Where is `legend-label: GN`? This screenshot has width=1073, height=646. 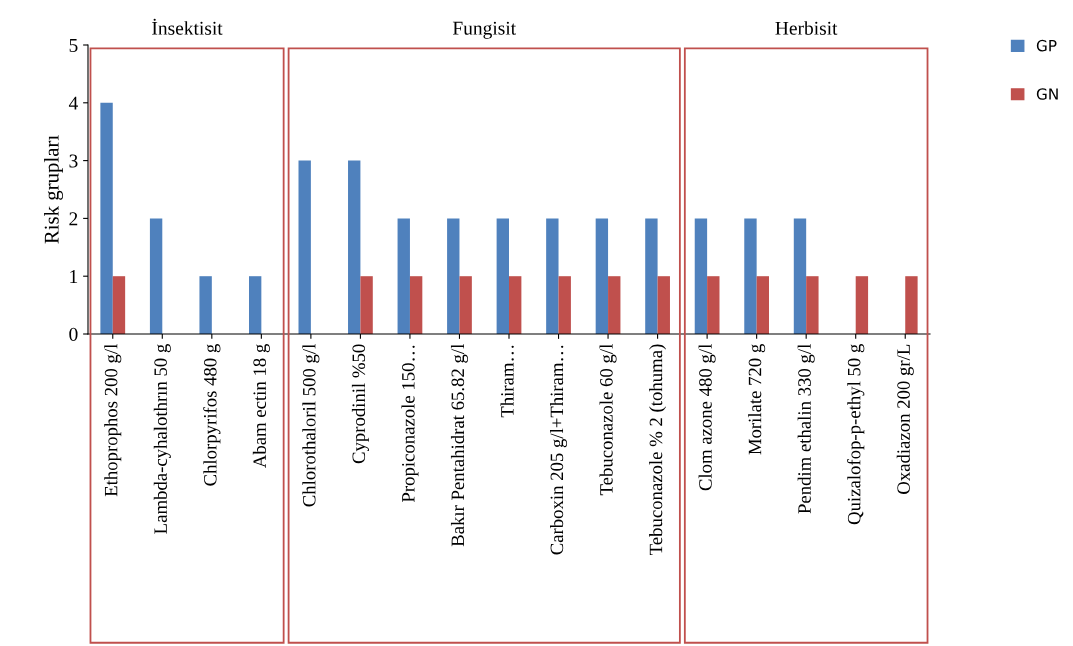 legend-label: GN is located at coordinates (1047, 94).